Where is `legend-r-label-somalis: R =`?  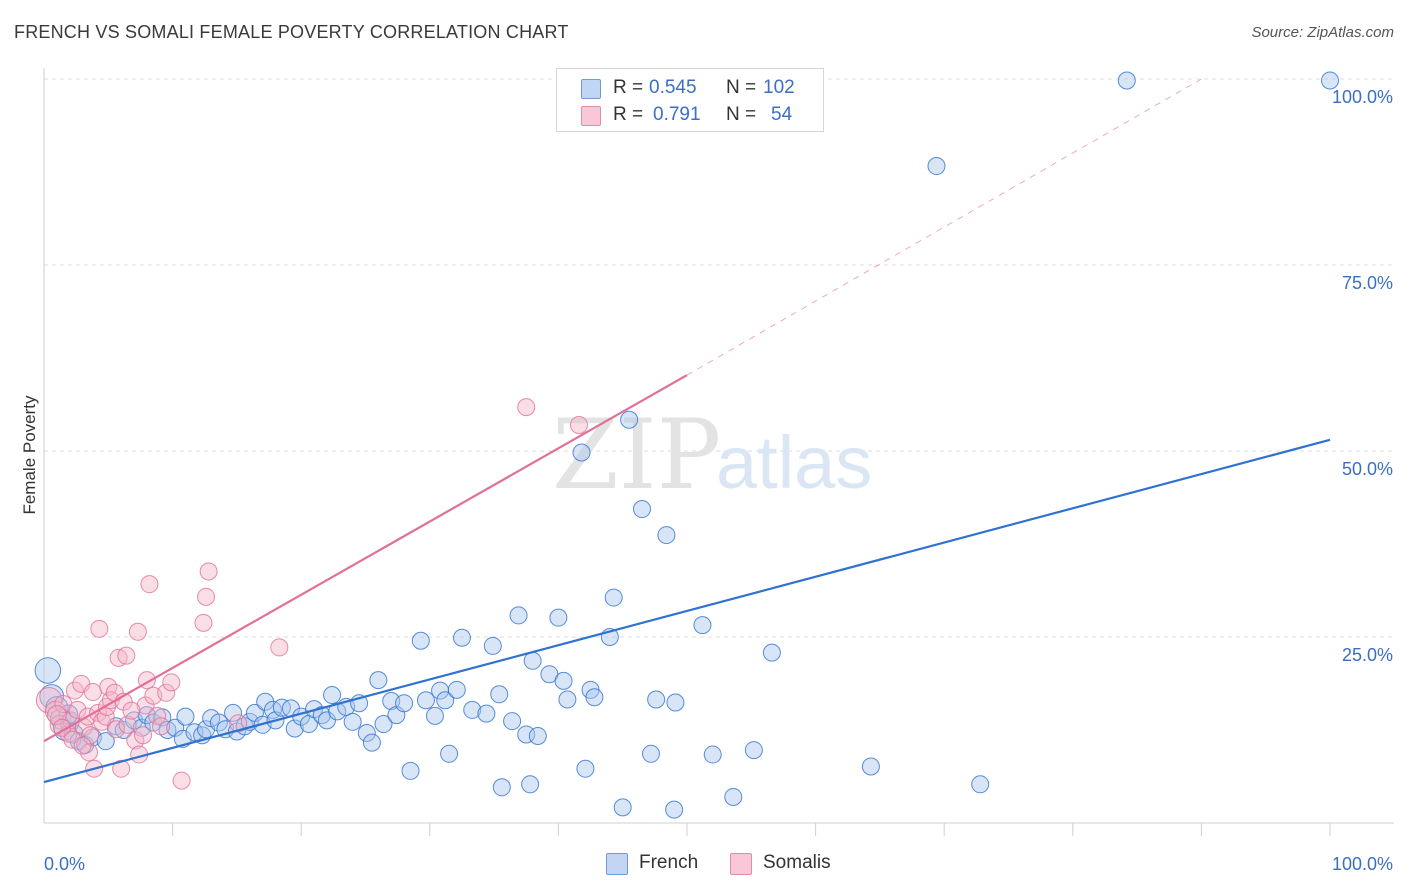
legend-r-label-somalis: R = is located at coordinates (628, 114).